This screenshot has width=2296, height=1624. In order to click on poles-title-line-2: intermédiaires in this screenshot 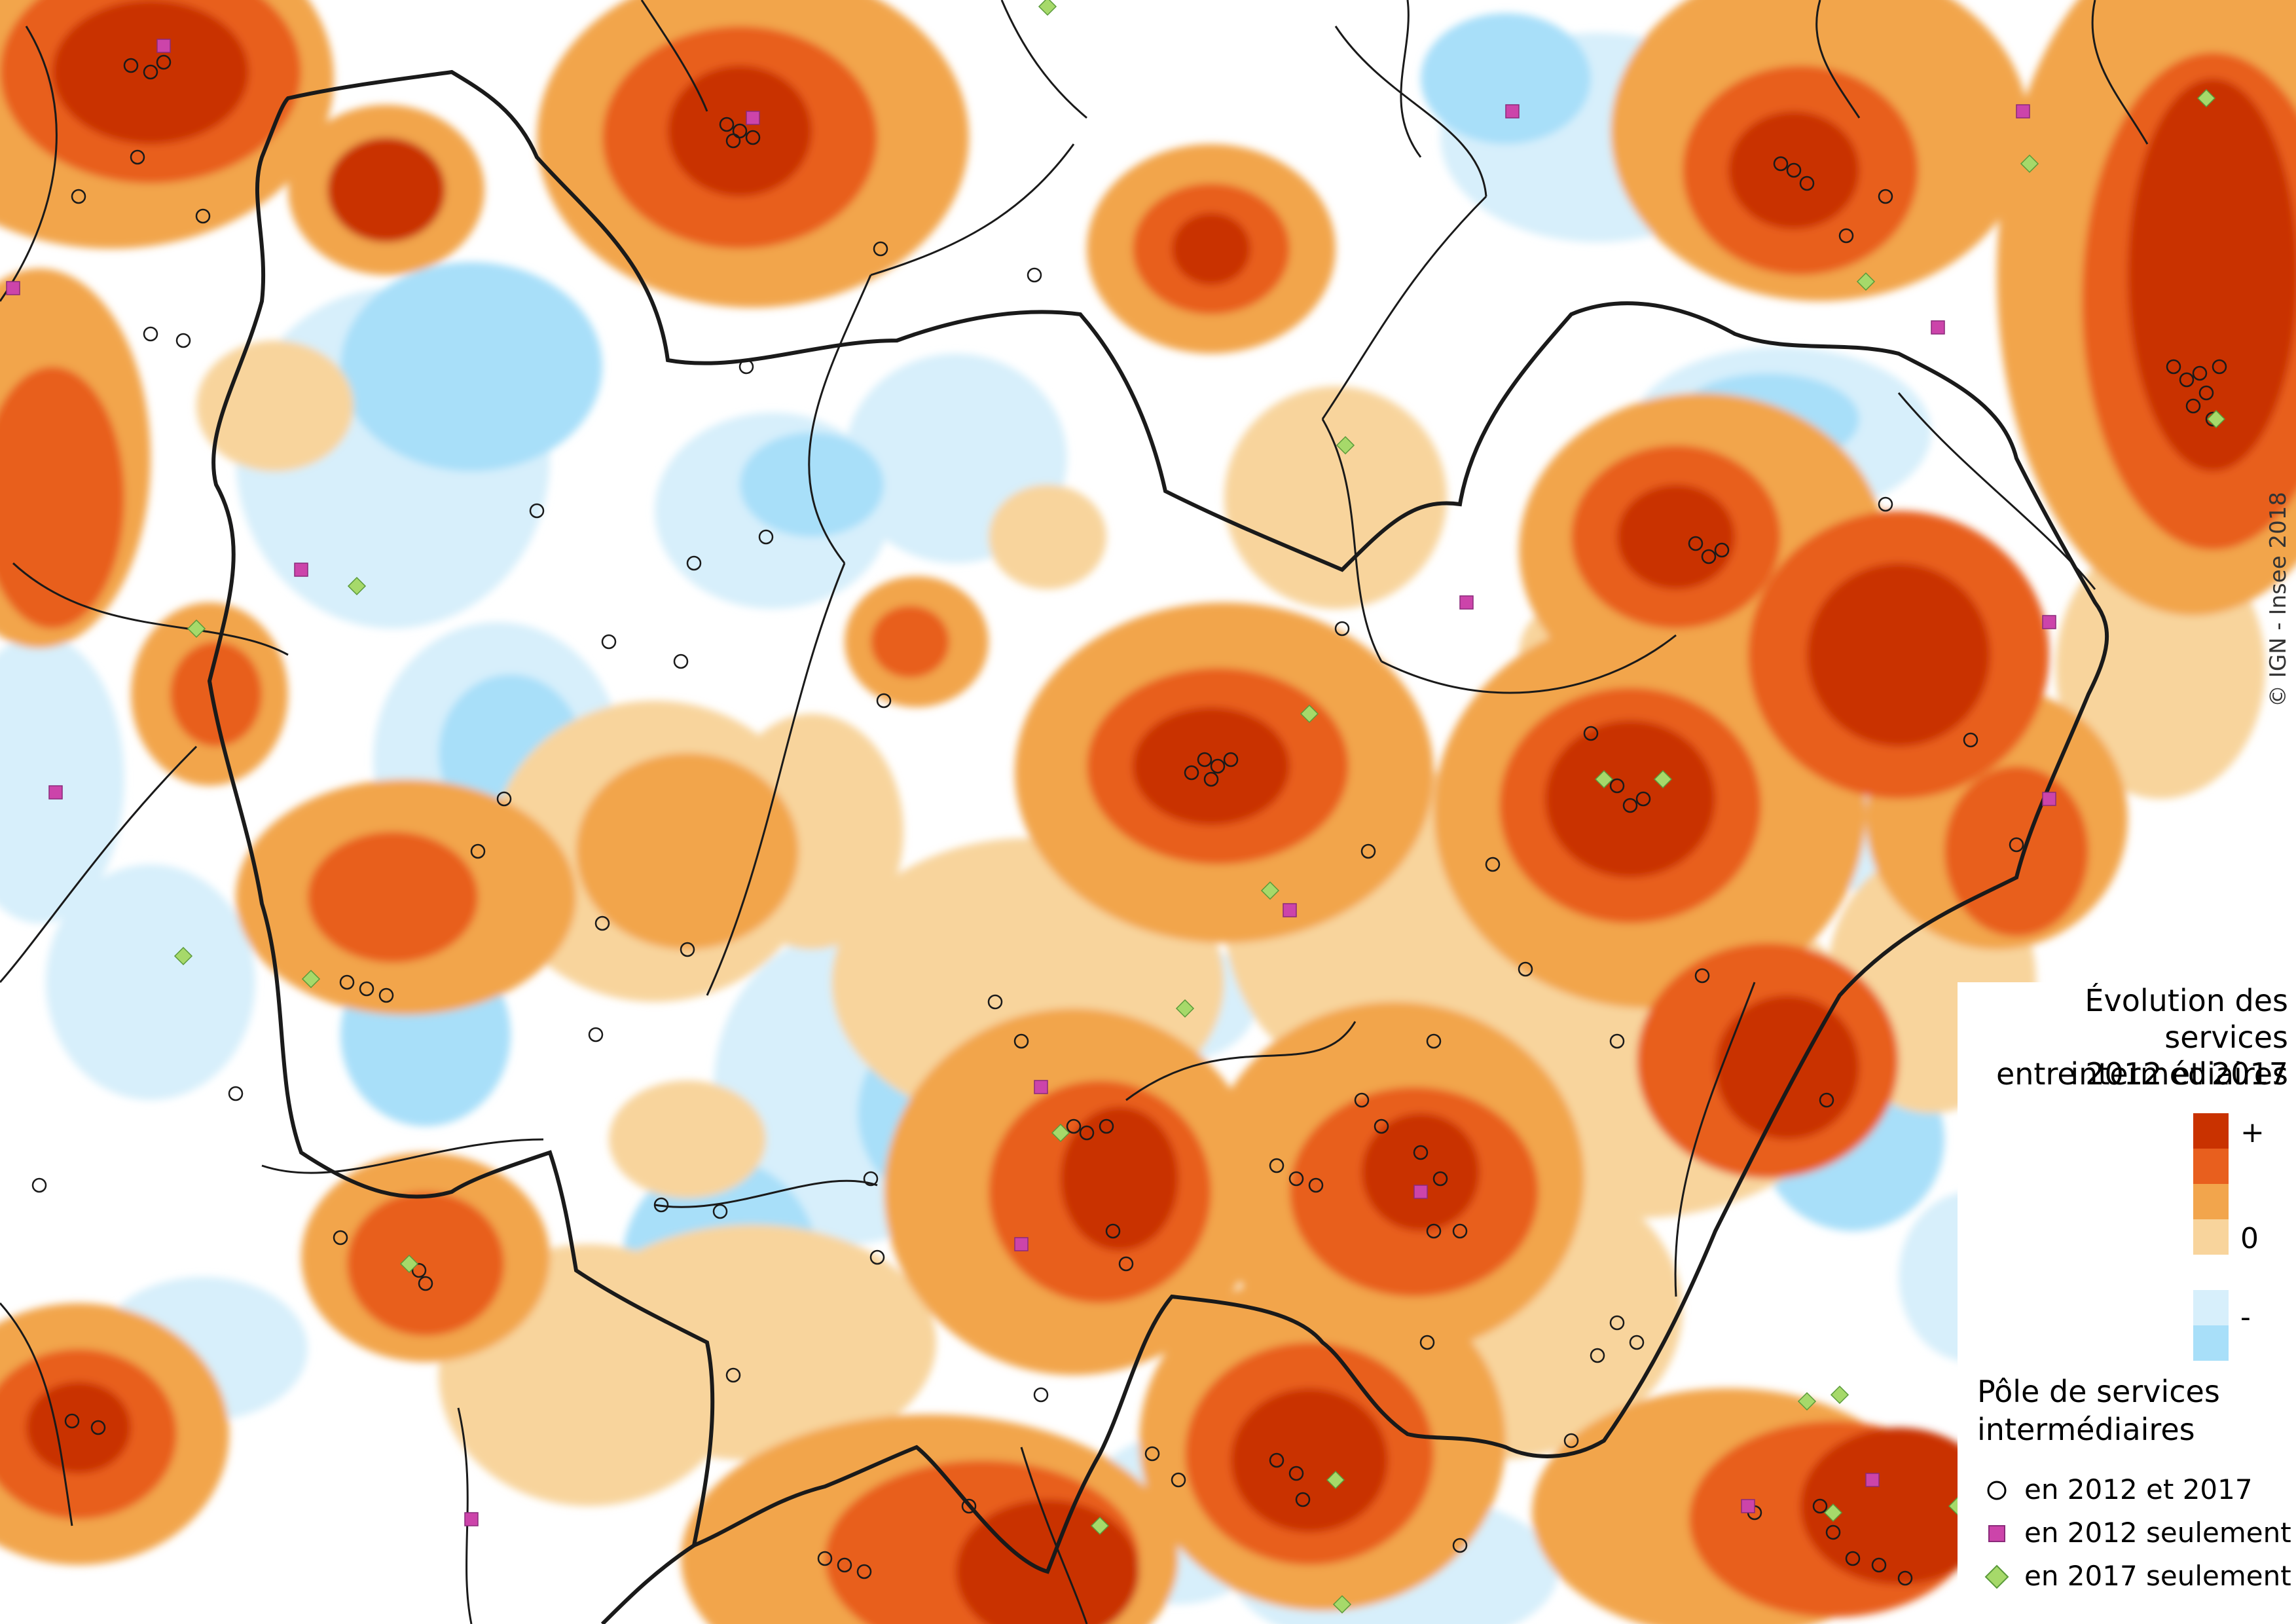, I will do `click(2086, 1429)`.